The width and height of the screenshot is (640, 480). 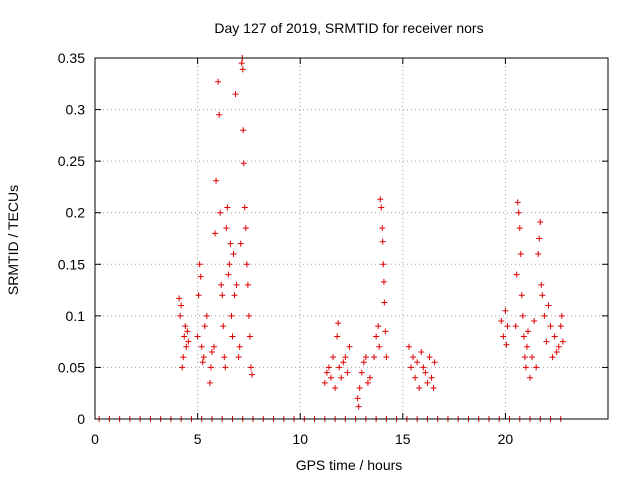 What do you see at coordinates (76, 316) in the screenshot?
I see `y-tick-label: 0.1` at bounding box center [76, 316].